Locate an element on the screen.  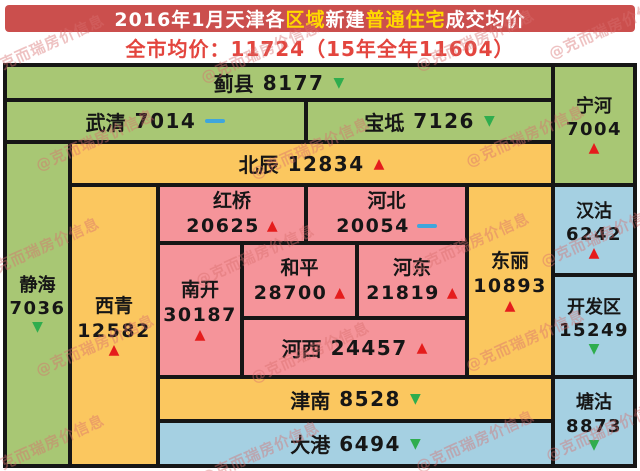
district-price: 6242 is located at coordinates (594, 234).